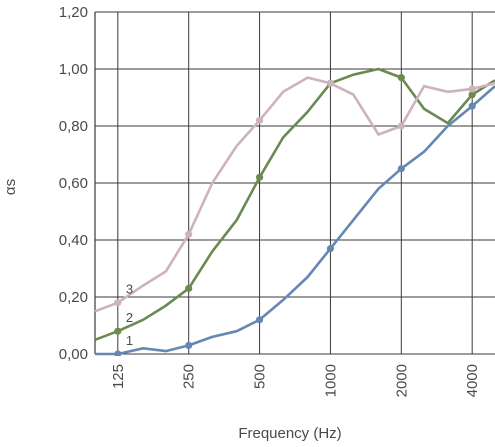 The image size is (495, 447). I want to click on curve-number-label: 3, so click(129, 289).